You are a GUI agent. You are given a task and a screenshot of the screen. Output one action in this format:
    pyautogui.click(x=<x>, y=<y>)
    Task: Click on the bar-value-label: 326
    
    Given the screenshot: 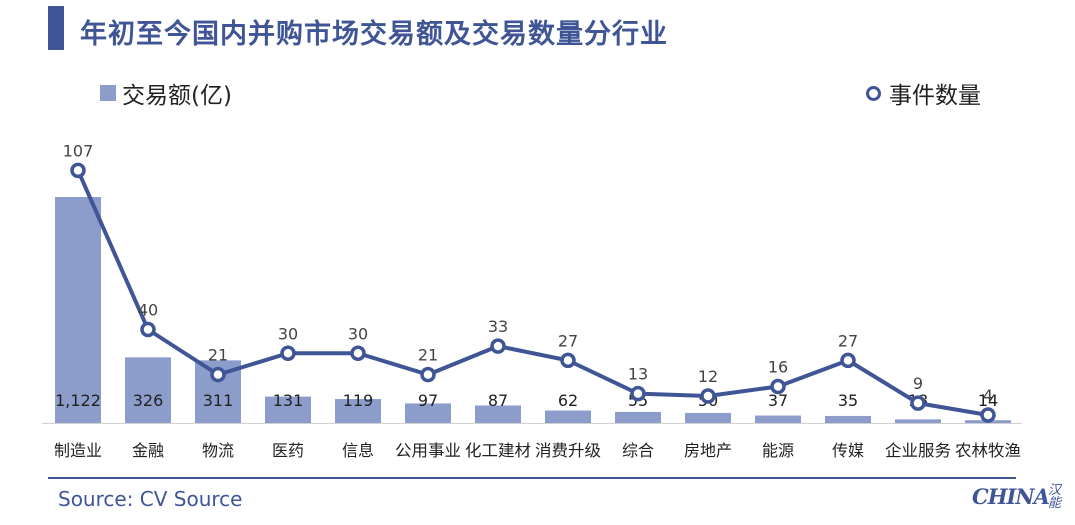 What is the action you would take?
    pyautogui.click(x=148, y=400)
    